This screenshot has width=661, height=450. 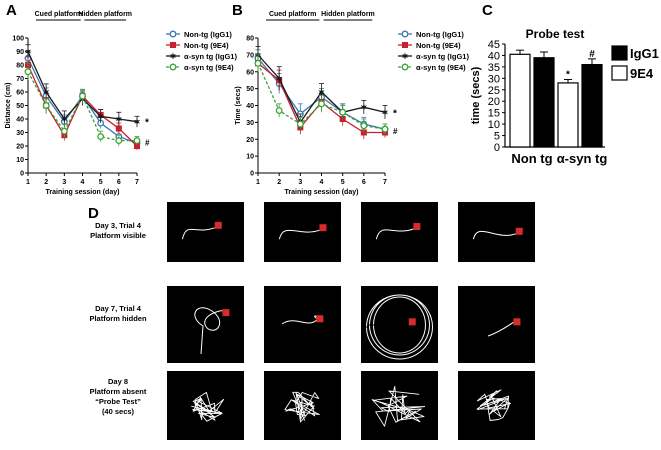 What do you see at coordinates (494, 91) in the screenshot?
I see `y-tick-label-c: 25` at bounding box center [494, 91].